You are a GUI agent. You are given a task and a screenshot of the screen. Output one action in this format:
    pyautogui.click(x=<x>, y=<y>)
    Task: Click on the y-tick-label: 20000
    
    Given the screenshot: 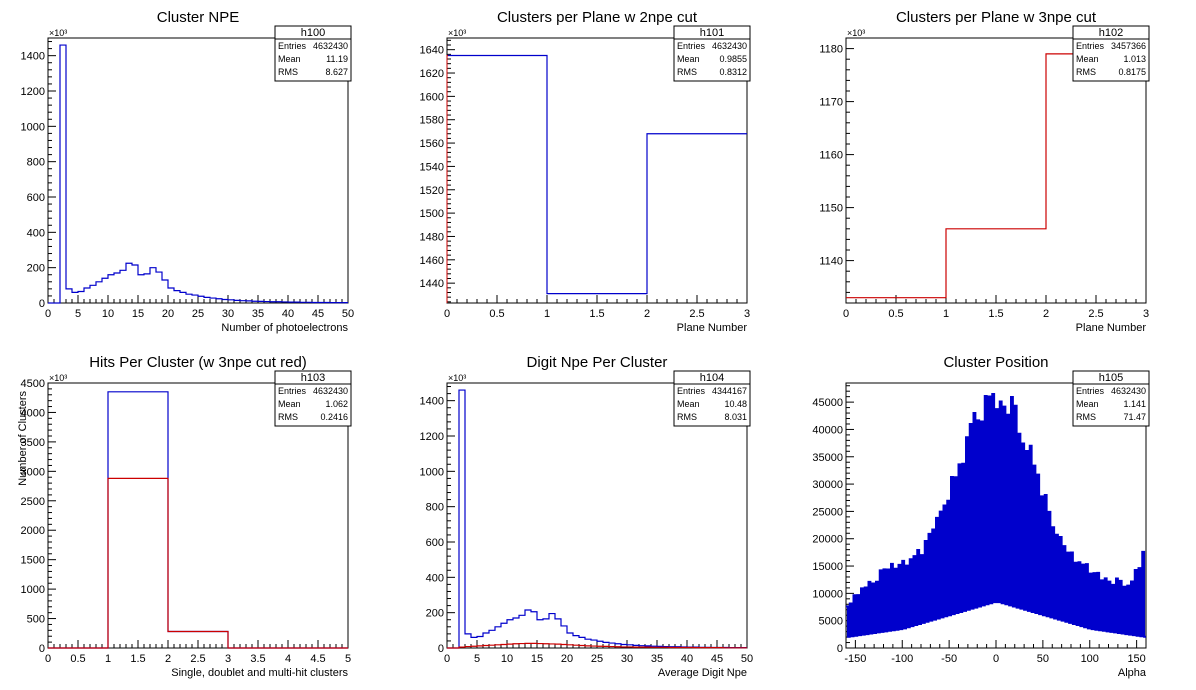 What is the action you would take?
    pyautogui.click(x=827, y=540)
    